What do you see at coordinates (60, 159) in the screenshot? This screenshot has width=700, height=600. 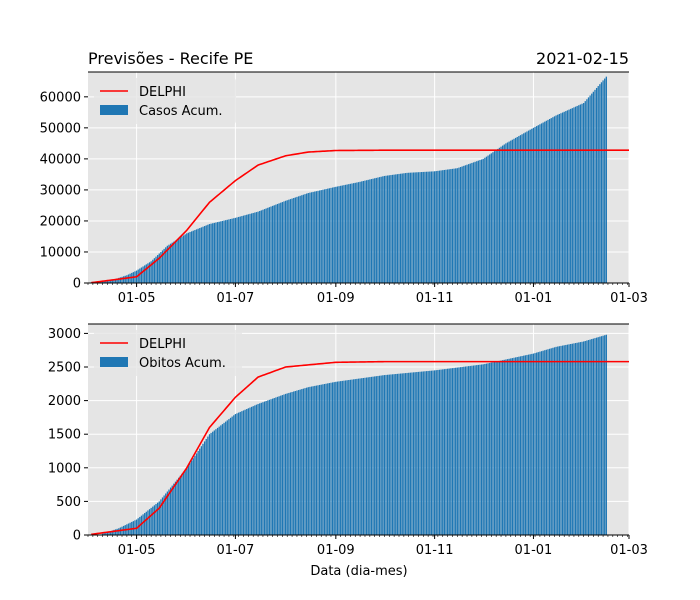 I see `y-tick-label: 40000` at bounding box center [60, 159].